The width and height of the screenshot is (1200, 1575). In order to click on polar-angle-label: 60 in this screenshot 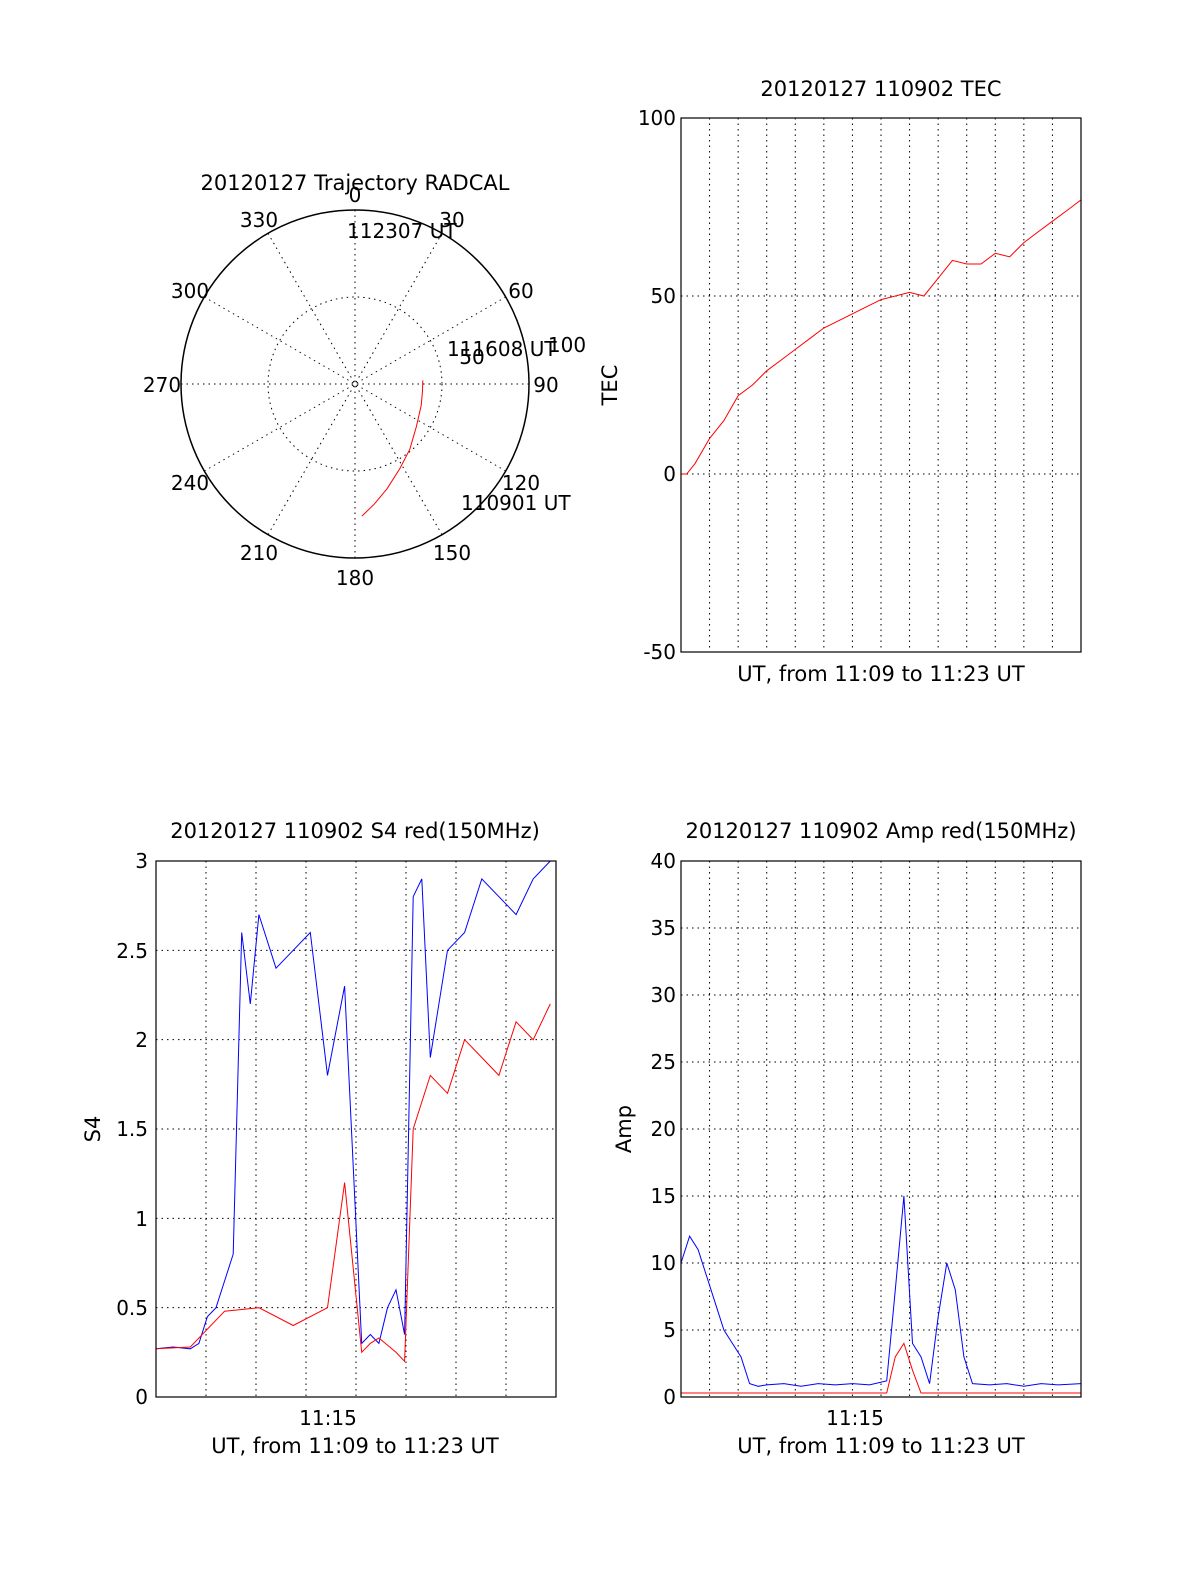, I will do `click(520, 291)`.